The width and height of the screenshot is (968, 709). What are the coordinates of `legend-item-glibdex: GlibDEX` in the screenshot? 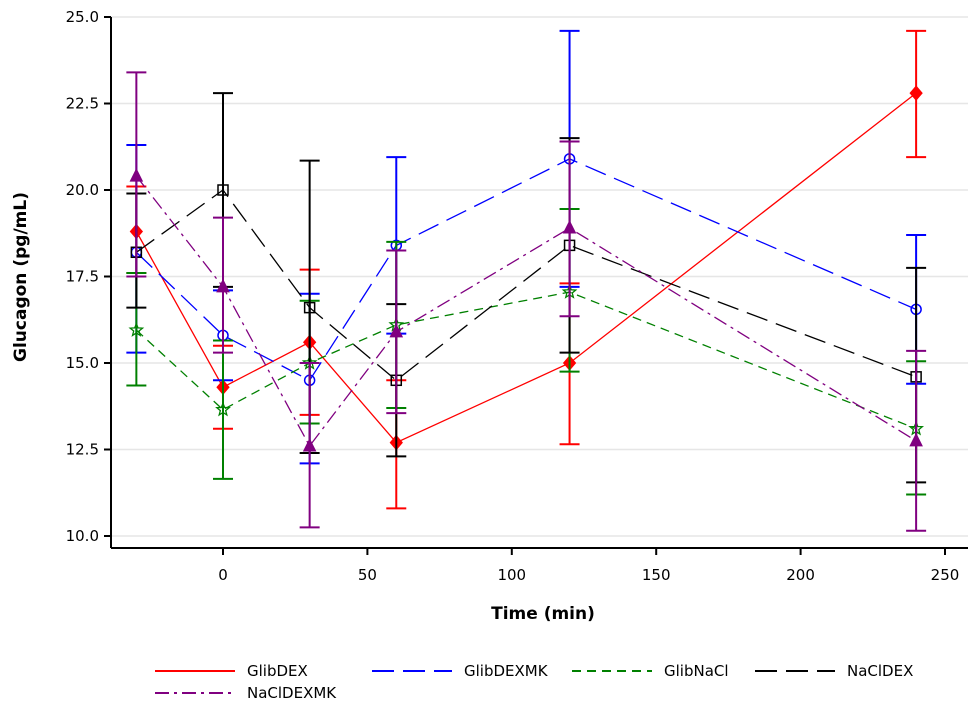 It's located at (231, 671).